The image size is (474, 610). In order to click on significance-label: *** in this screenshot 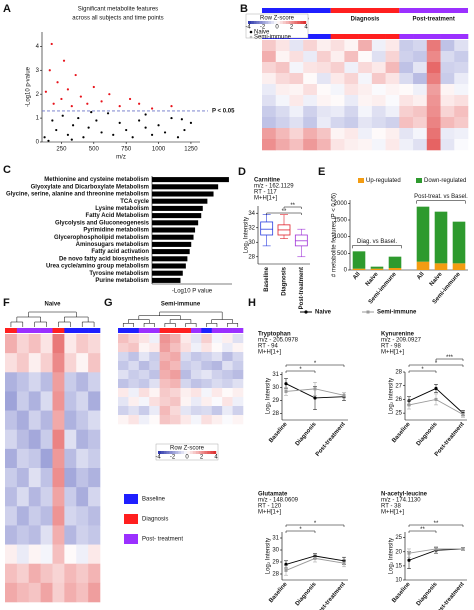, I will do `click(450, 358)`.